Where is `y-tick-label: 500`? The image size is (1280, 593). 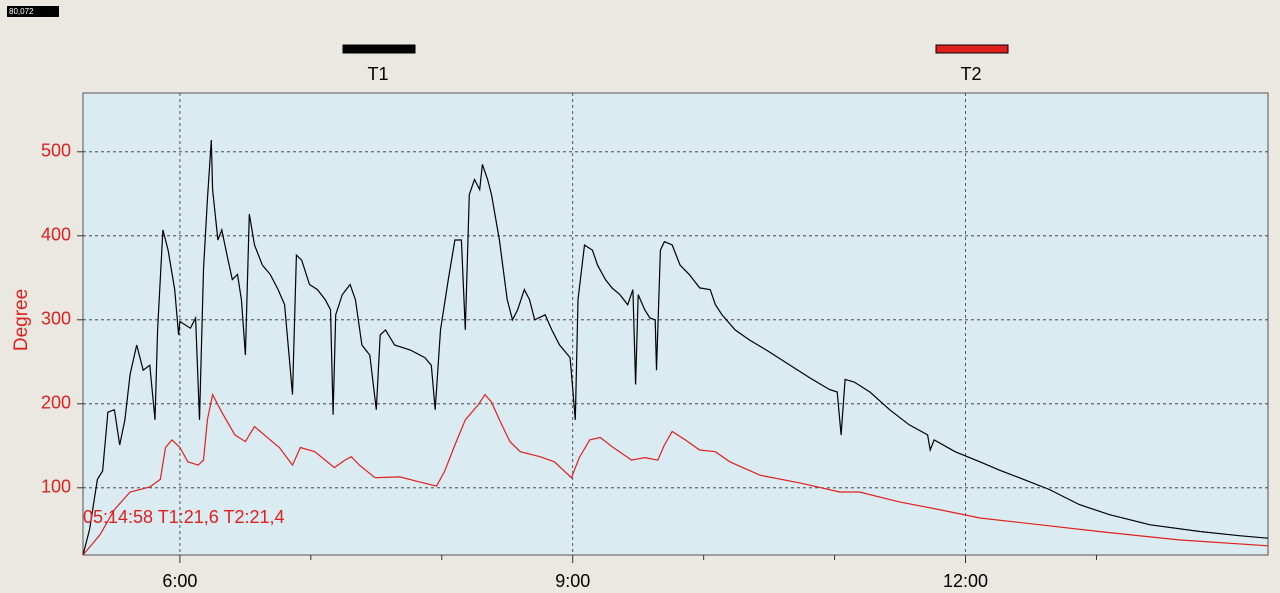
y-tick-label: 500 is located at coordinates (56, 151).